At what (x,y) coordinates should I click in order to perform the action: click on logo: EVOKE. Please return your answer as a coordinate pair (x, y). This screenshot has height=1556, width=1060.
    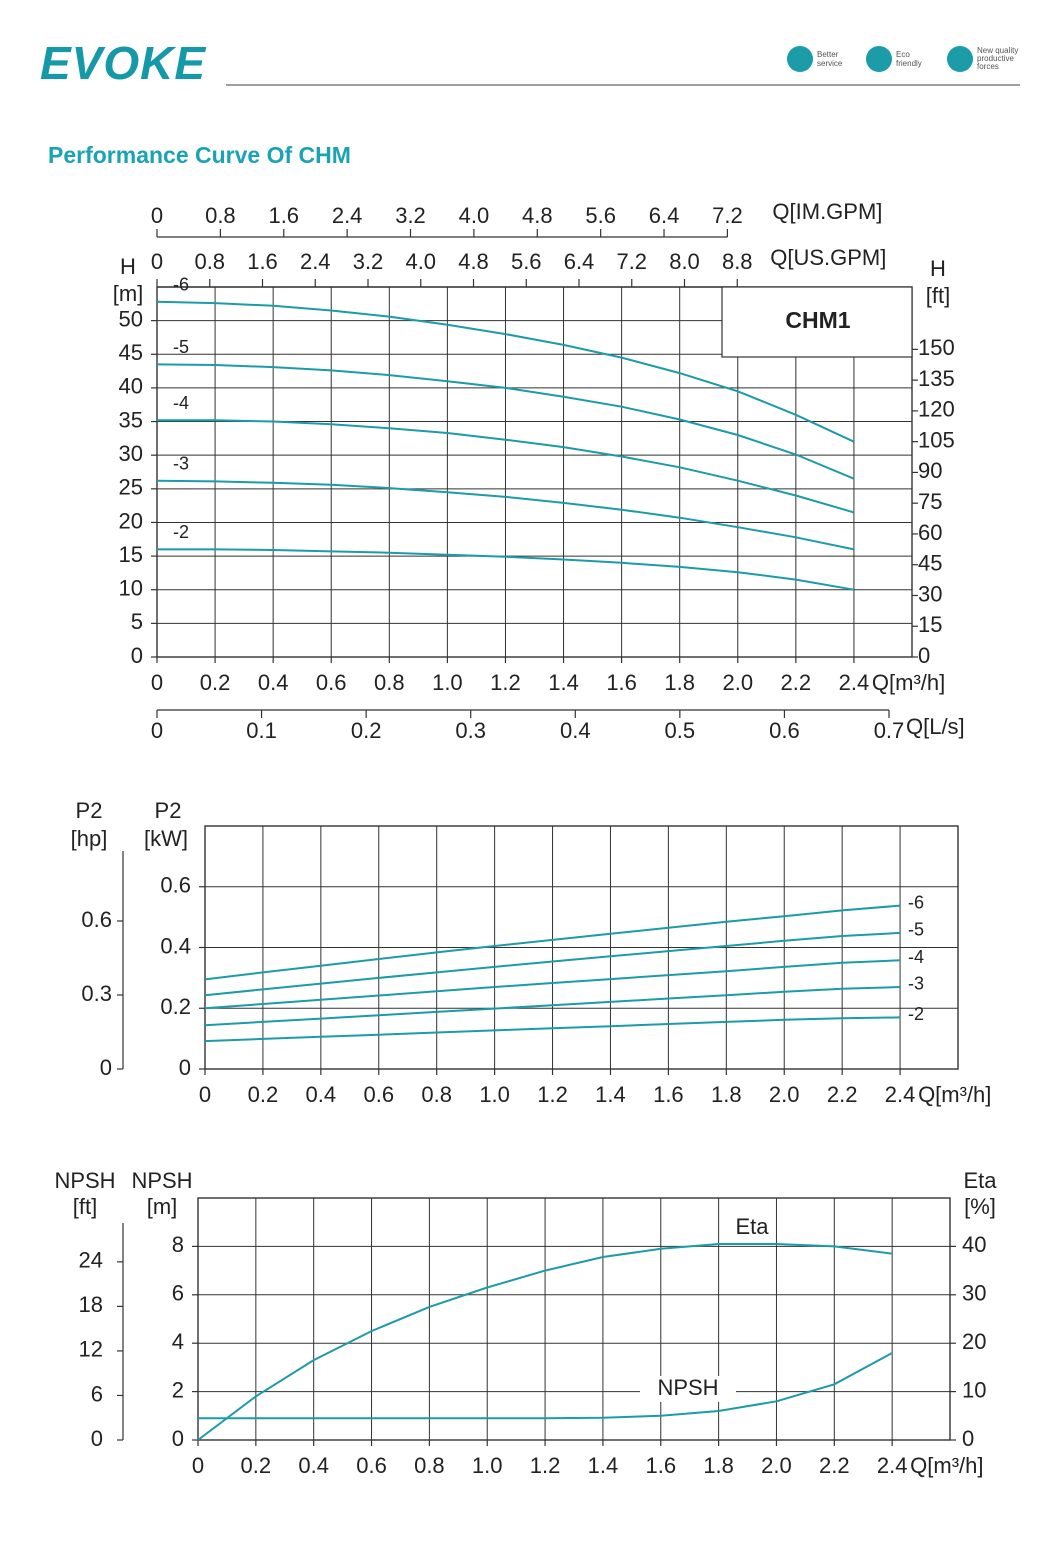
    Looking at the image, I should click on (123, 63).